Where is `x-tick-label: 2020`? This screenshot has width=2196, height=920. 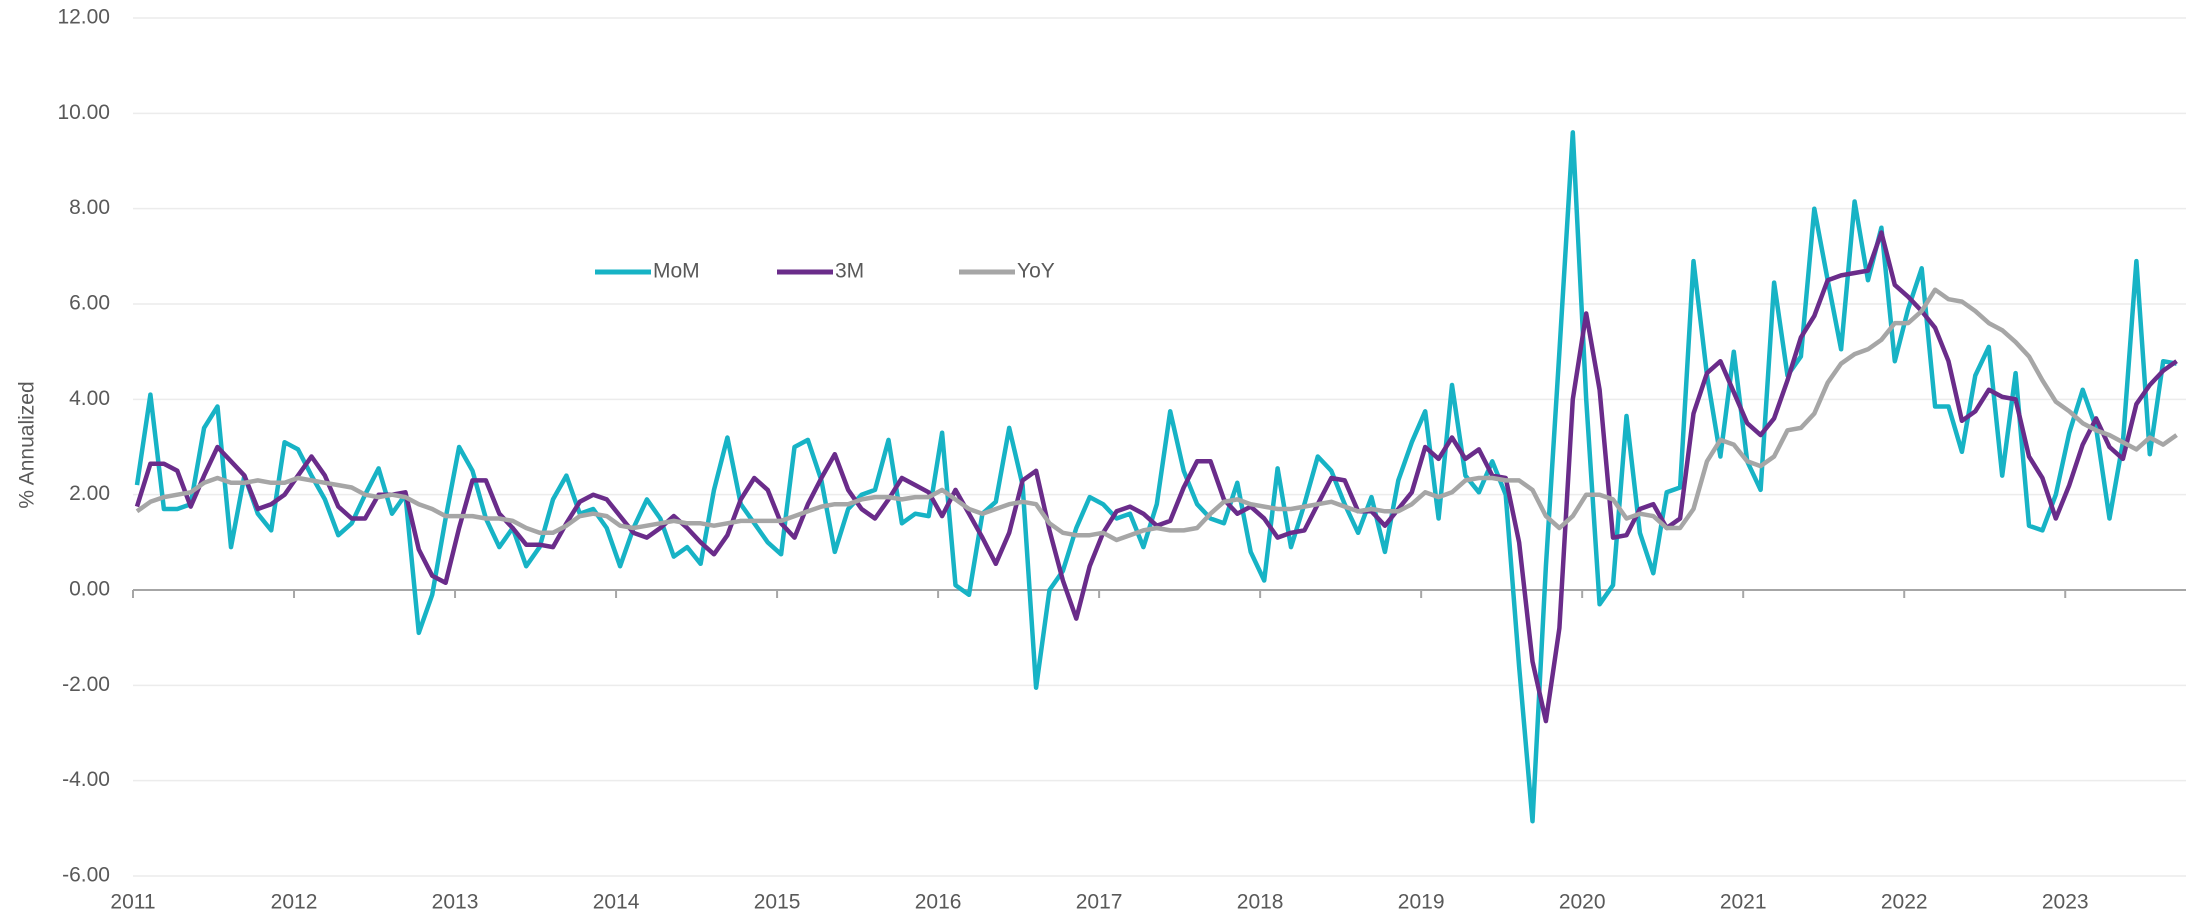
x-tick-label: 2020 is located at coordinates (1582, 902).